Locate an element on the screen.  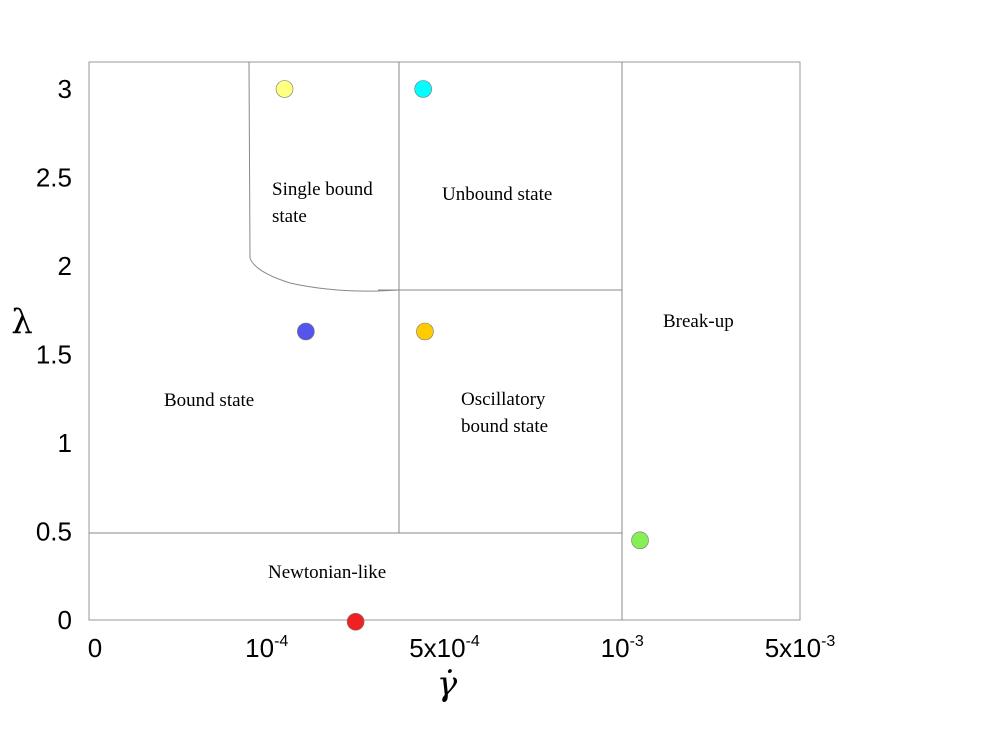
y-tick-label: 1.5 is located at coordinates (54, 355).